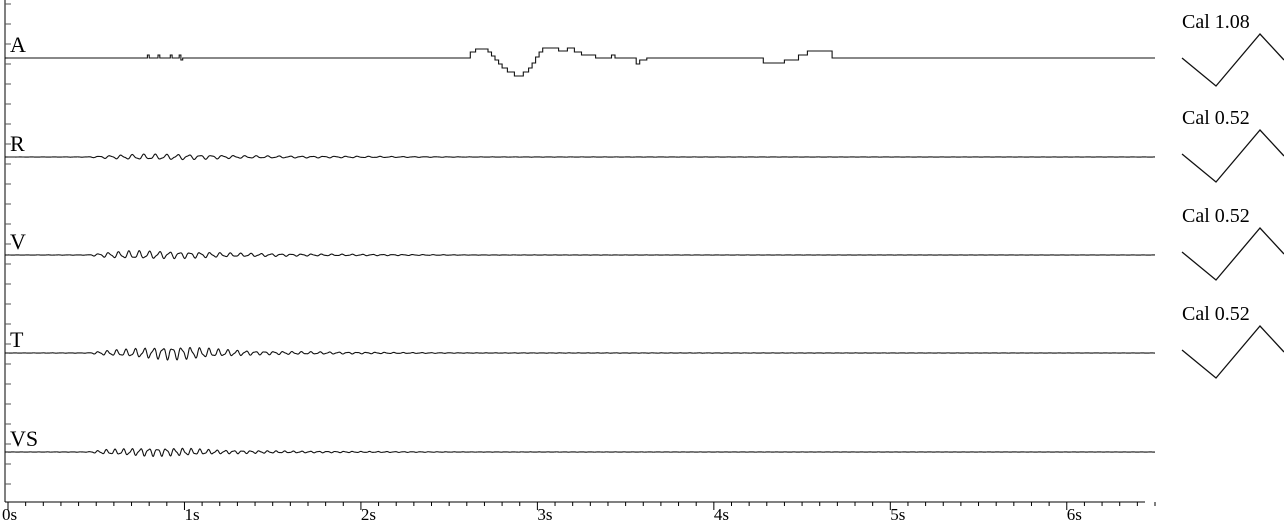 The height and width of the screenshot is (522, 1284). Describe the element at coordinates (580, 344) in the screenshot. I see `trace-t: T` at that location.